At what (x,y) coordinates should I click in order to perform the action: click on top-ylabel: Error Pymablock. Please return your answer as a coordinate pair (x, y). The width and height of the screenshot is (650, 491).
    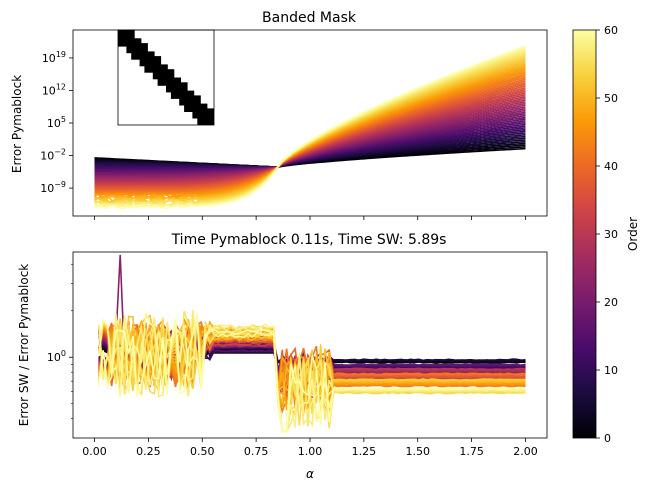
    Looking at the image, I should click on (17, 124).